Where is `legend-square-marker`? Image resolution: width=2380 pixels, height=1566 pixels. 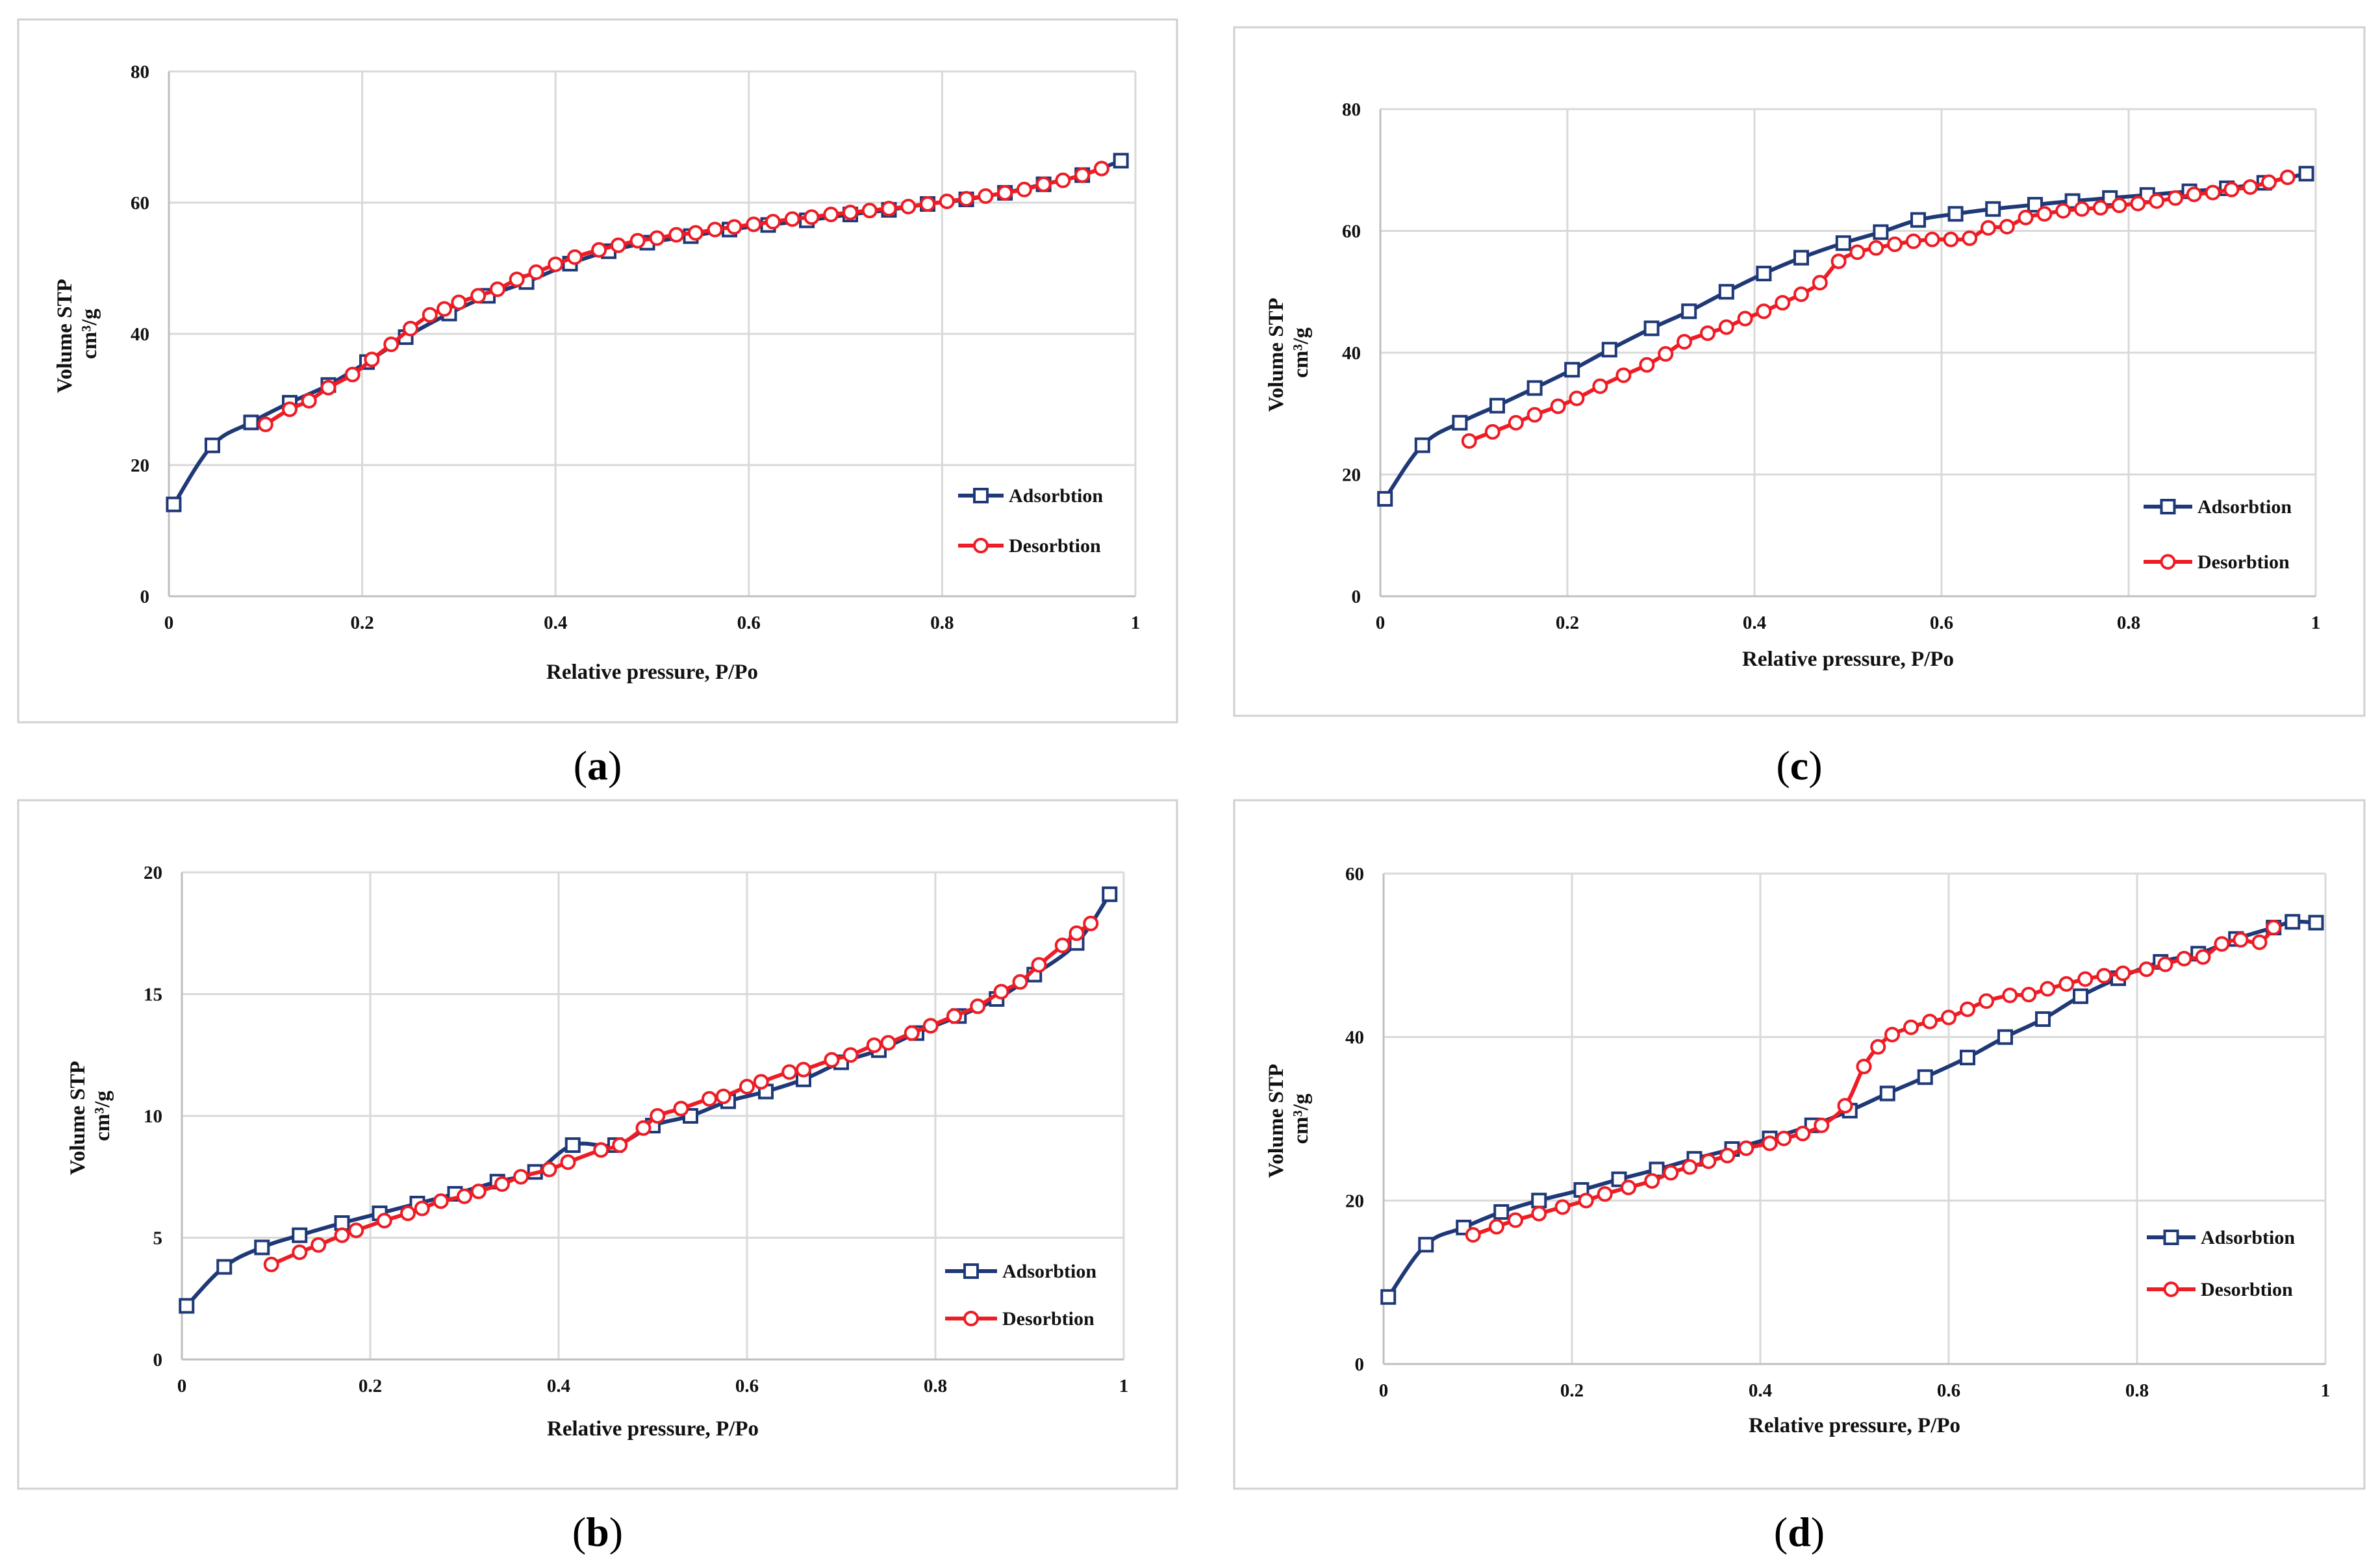
legend-square-marker is located at coordinates (2171, 1237).